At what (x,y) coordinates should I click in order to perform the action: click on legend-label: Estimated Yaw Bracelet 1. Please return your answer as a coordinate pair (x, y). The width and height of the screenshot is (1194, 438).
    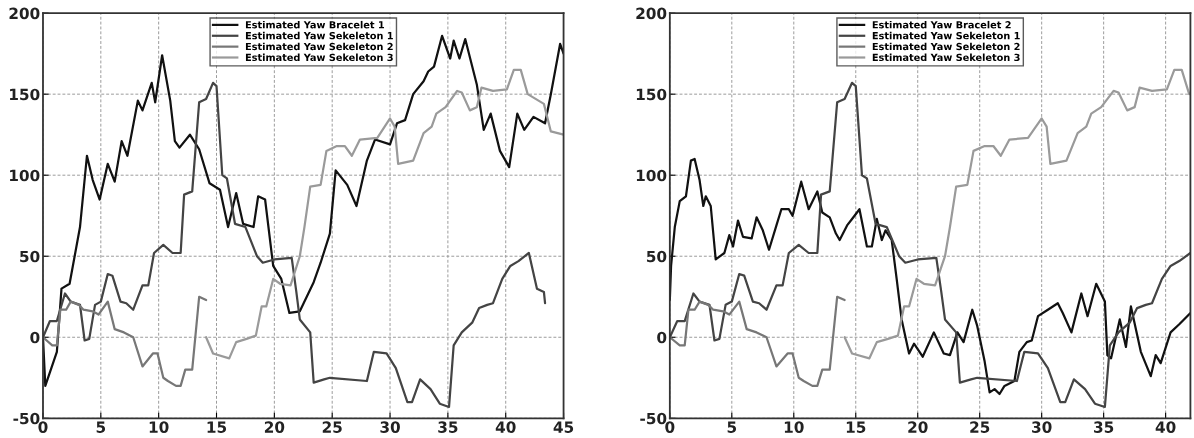
    Looking at the image, I should click on (315, 24).